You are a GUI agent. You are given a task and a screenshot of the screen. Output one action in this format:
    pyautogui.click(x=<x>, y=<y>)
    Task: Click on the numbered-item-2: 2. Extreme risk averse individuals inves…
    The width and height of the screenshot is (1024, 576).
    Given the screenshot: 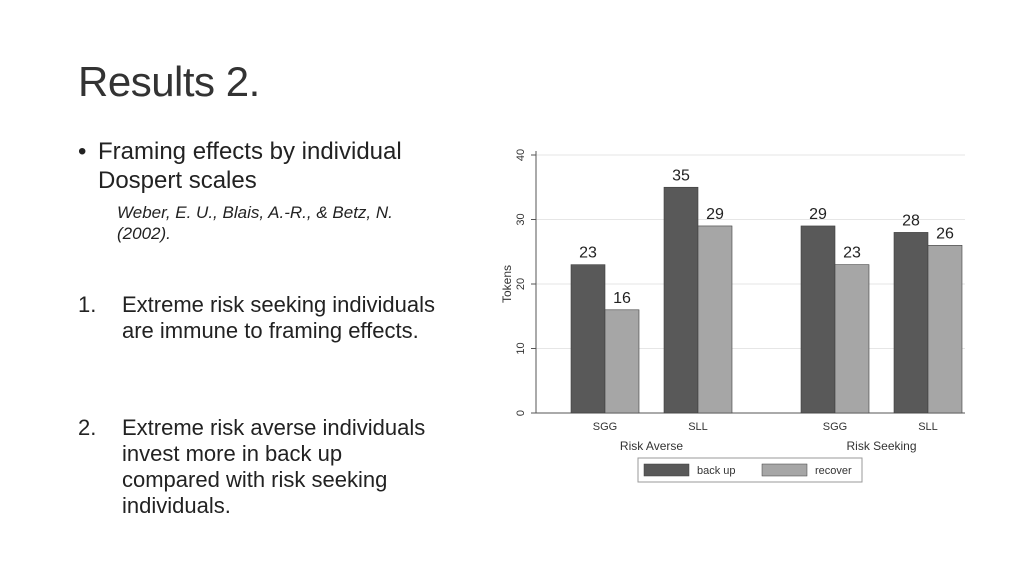 What is the action you would take?
    pyautogui.click(x=258, y=467)
    